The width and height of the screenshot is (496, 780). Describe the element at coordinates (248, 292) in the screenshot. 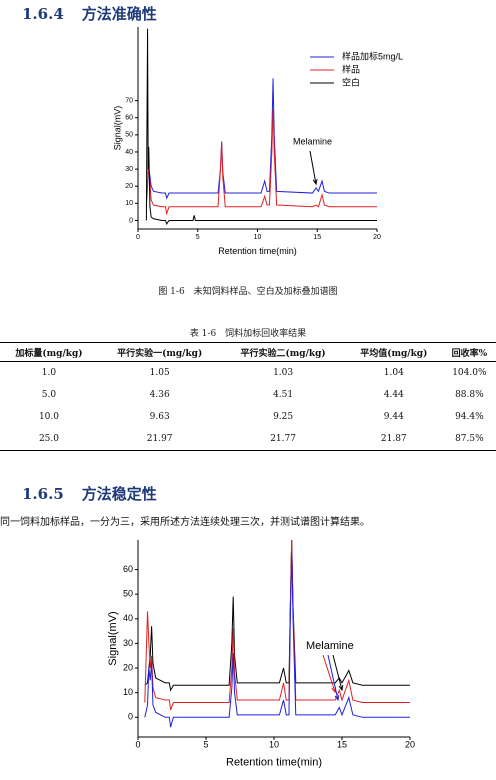

I see `figure-caption: 图 1-6 未知饲料样品、空白及加标叠加谱图` at that location.